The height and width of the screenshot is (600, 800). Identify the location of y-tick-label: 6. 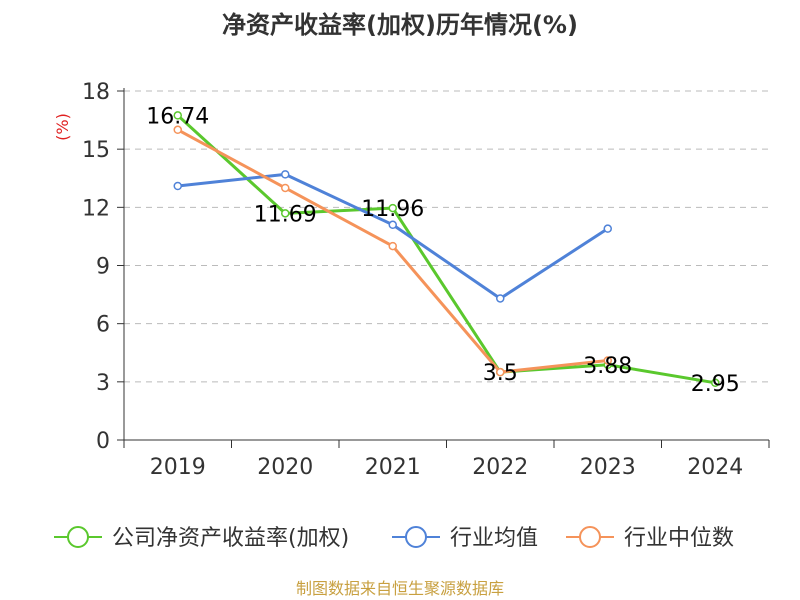
(103, 325).